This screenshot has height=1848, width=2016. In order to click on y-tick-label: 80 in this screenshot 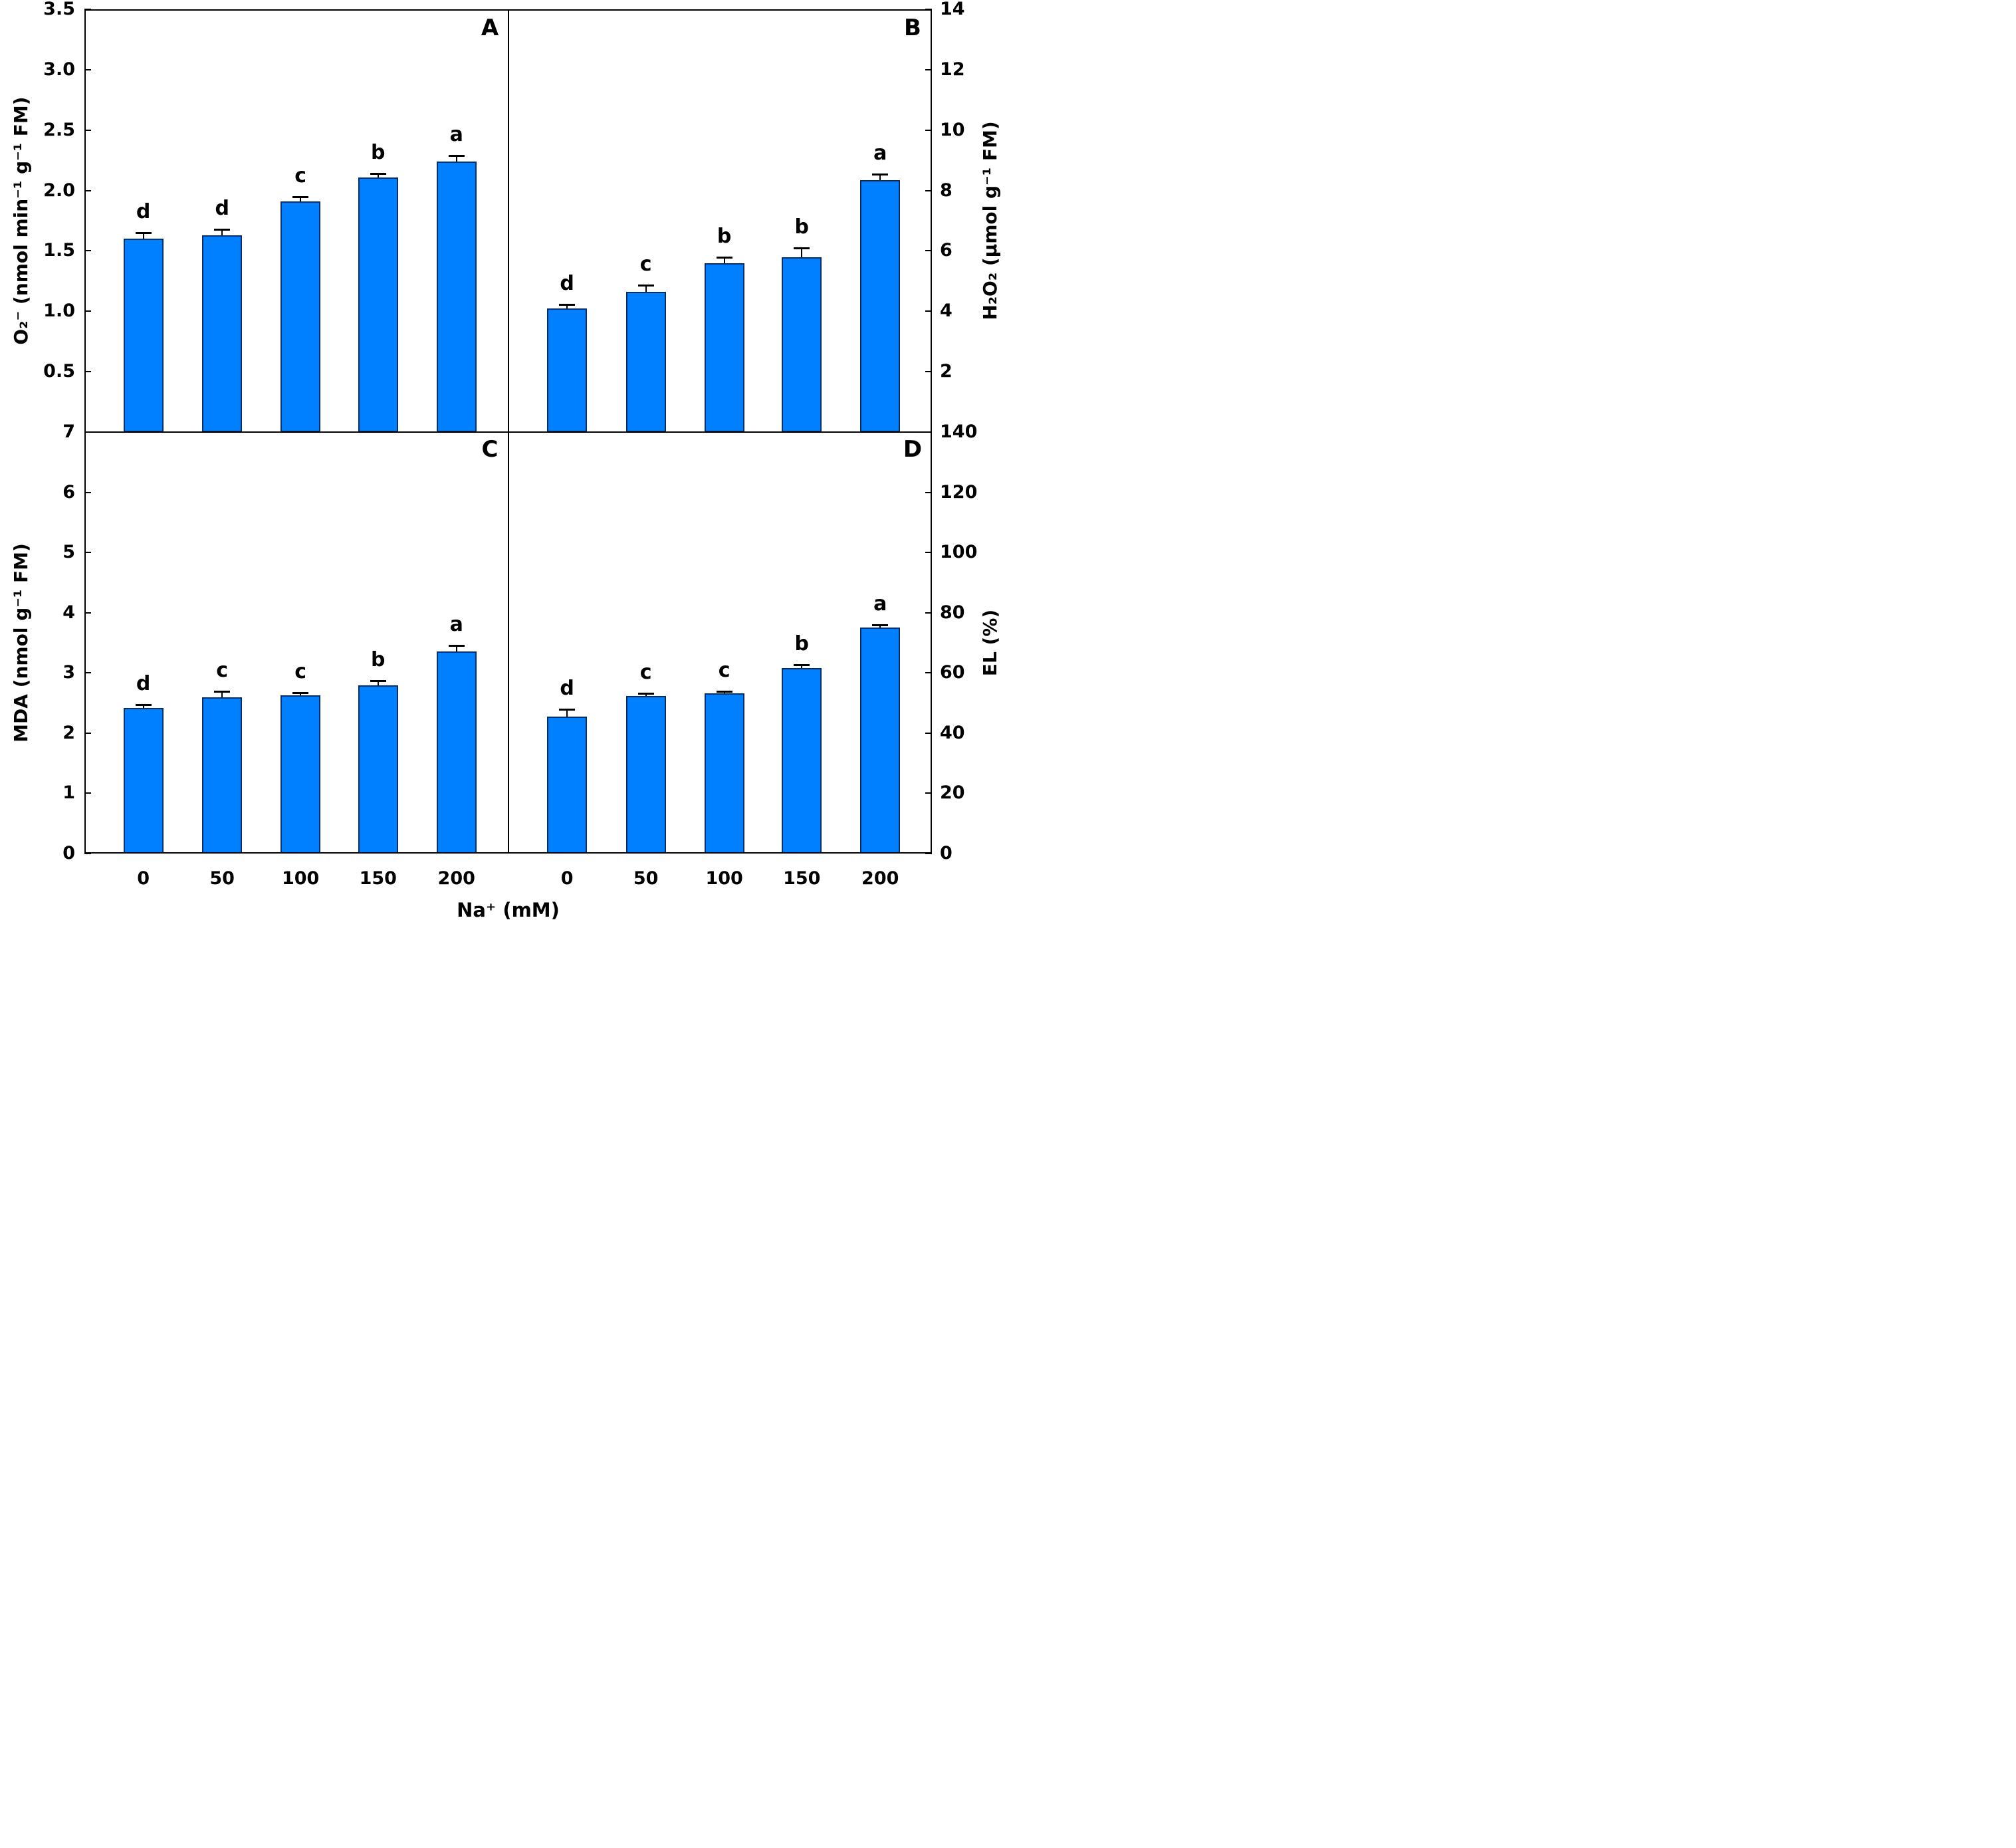, I will do `click(953, 612)`.